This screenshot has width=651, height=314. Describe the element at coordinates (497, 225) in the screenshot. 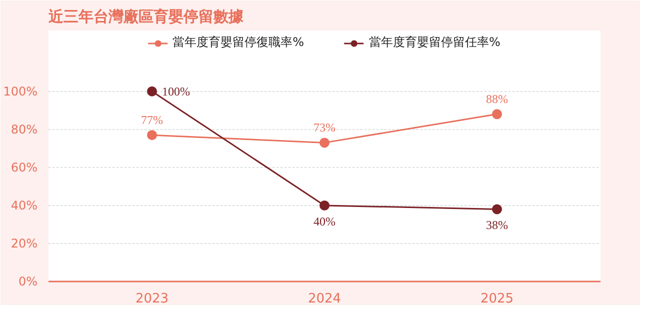

I see `data-label: 38%` at that location.